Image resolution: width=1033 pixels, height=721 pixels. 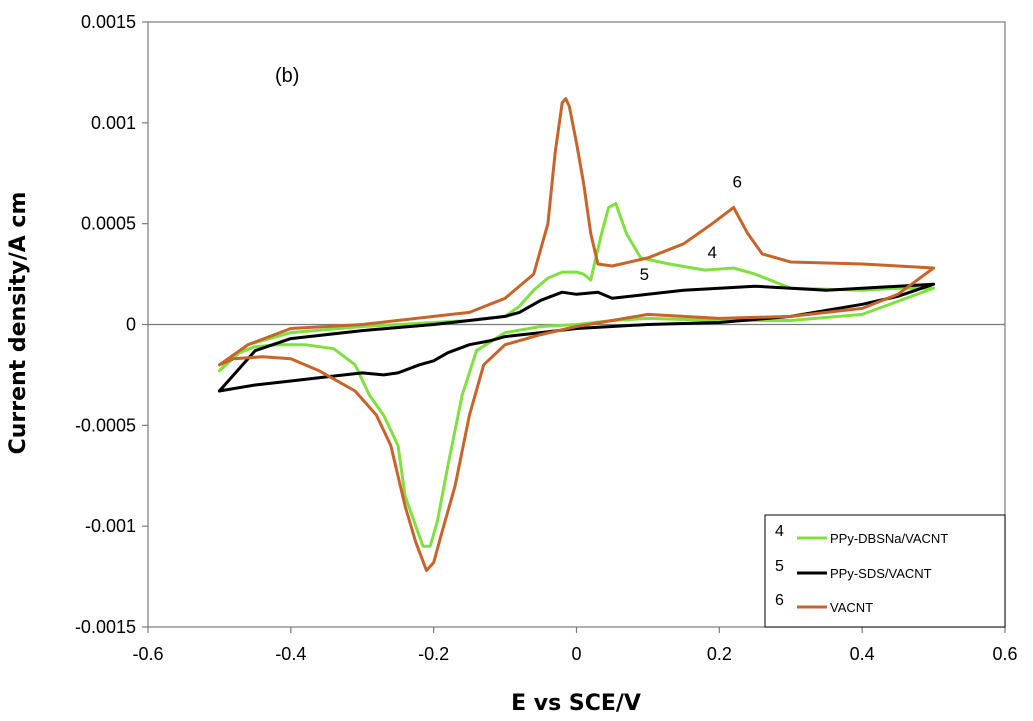 I want to click on legend-number: 5, so click(x=779, y=566).